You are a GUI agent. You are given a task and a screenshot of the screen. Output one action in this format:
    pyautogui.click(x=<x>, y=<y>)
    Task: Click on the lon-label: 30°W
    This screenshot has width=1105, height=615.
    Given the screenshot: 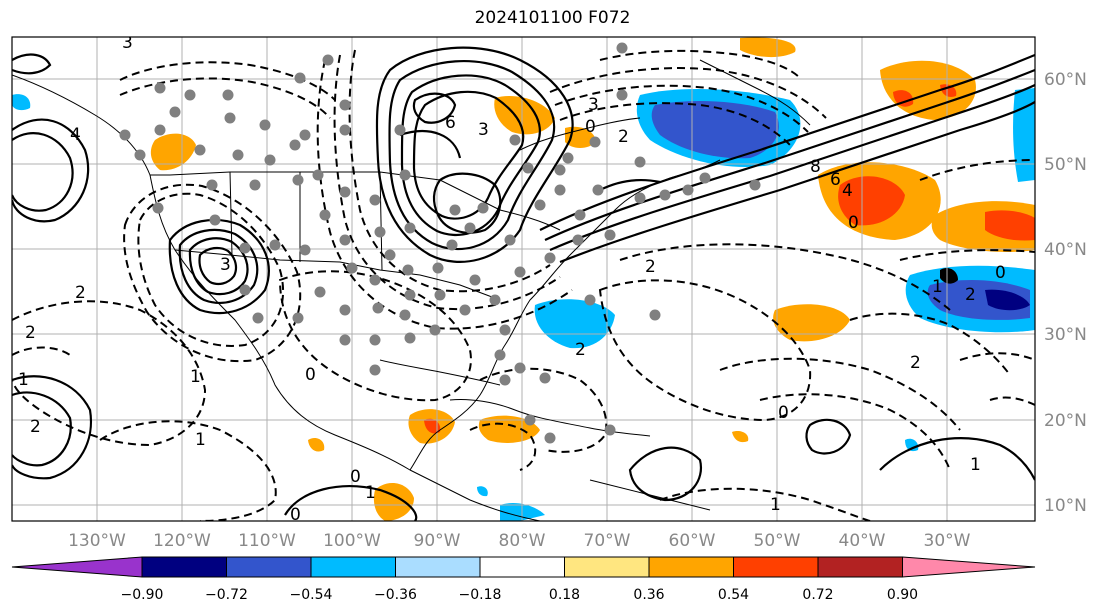 What is the action you would take?
    pyautogui.click(x=947, y=541)
    